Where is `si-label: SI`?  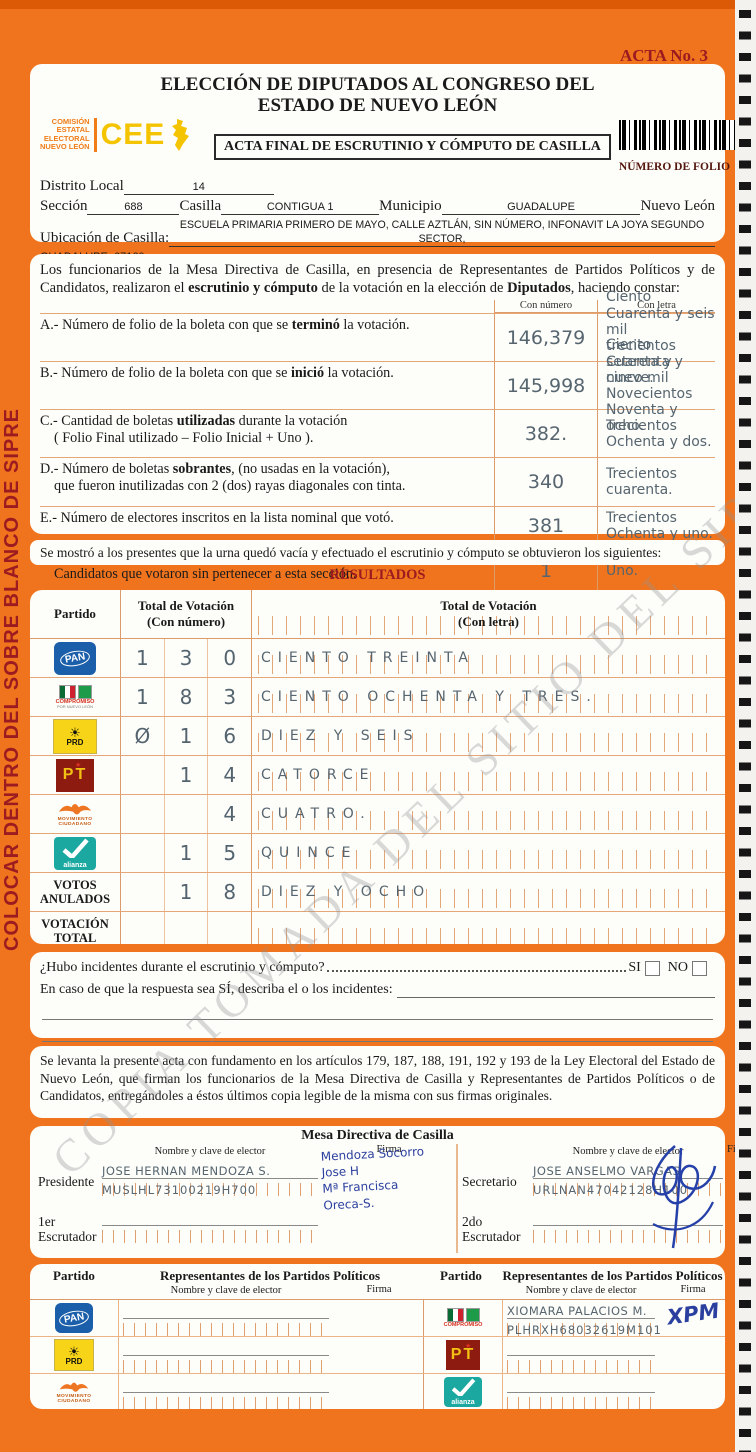 si-label: SI is located at coordinates (634, 967).